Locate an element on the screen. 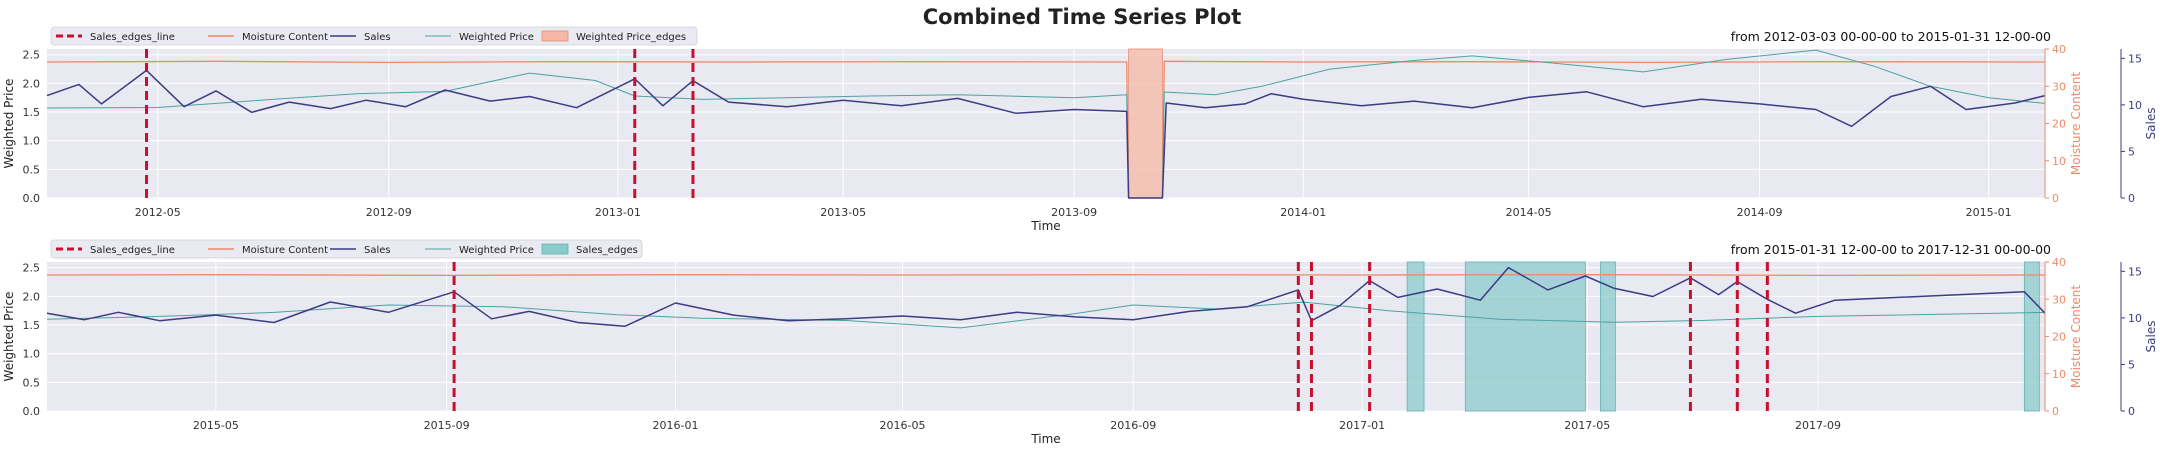  series-sales is located at coordinates (1046, 297).